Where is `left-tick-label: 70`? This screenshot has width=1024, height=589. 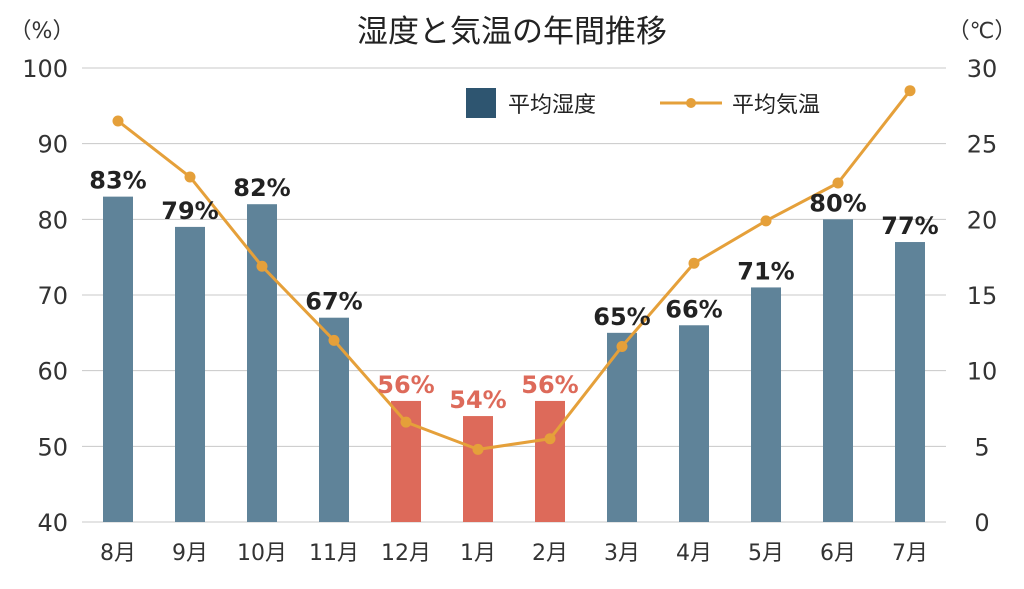 left-tick-label: 70 is located at coordinates (52, 296).